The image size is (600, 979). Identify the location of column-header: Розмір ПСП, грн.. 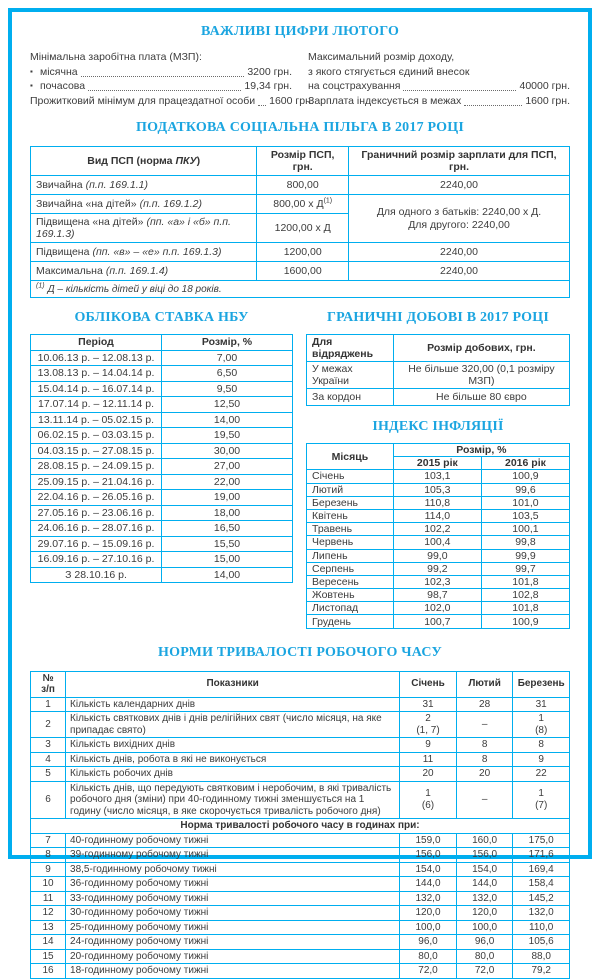
(302, 161).